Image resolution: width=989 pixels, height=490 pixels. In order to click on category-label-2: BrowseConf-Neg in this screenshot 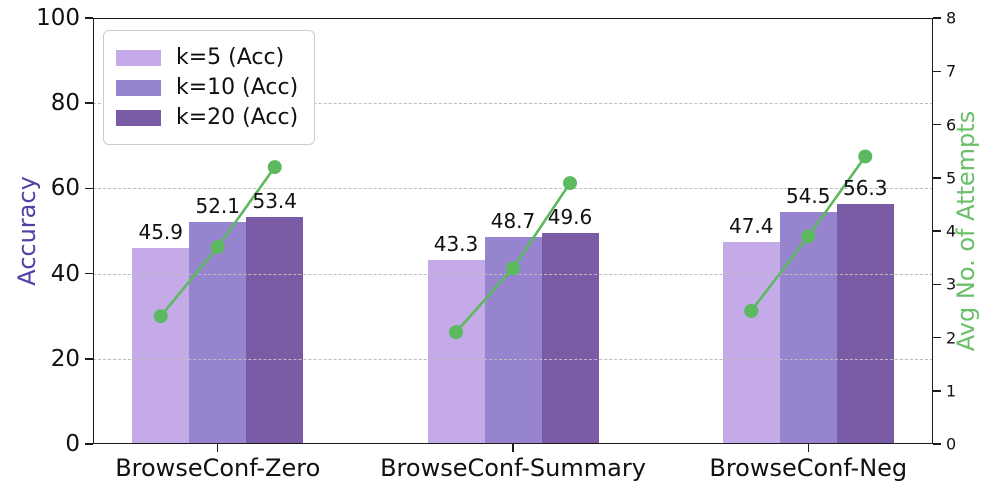, I will do `click(808, 468)`.